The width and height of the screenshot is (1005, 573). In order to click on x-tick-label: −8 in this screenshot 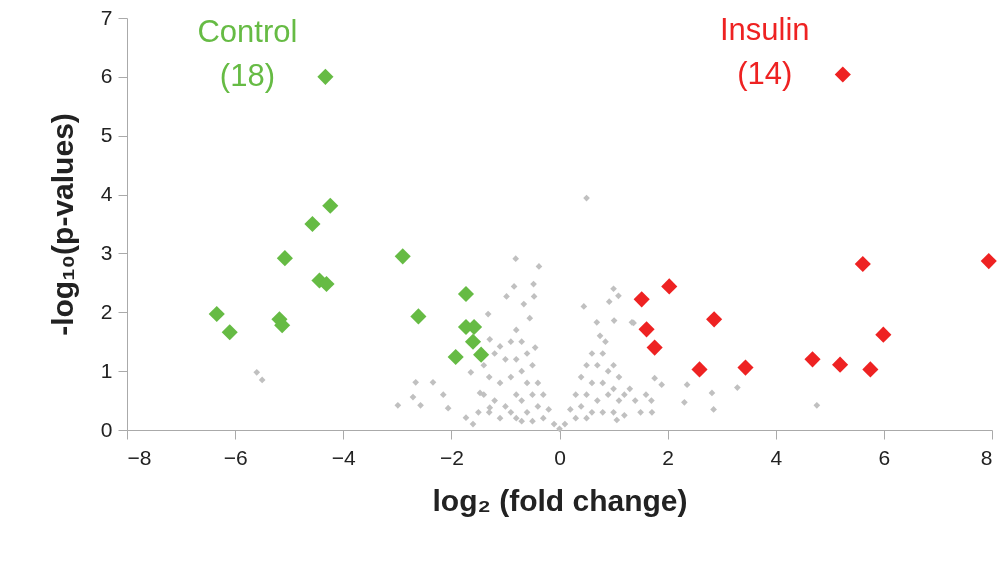, I will do `click(139, 457)`.